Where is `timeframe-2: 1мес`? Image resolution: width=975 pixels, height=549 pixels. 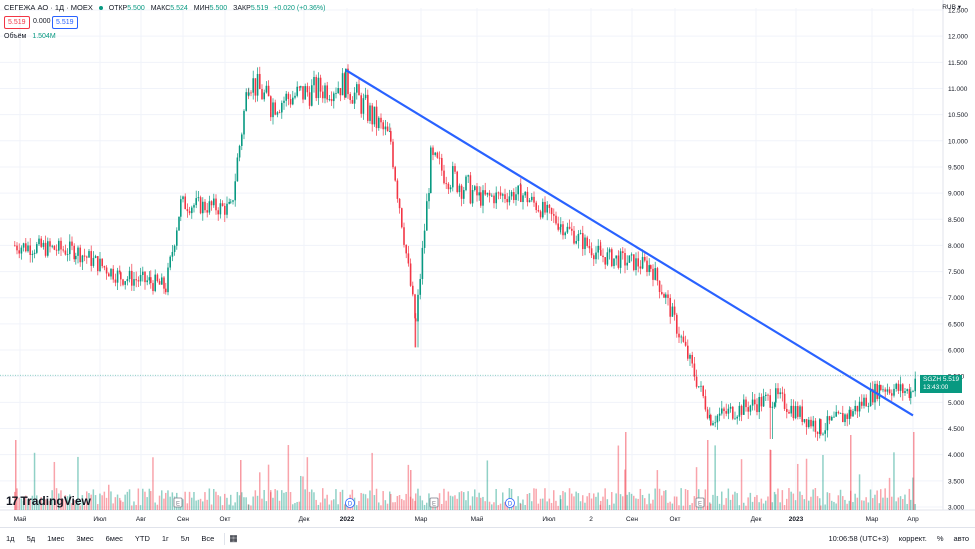 timeframe-2: 1мес is located at coordinates (56, 538).